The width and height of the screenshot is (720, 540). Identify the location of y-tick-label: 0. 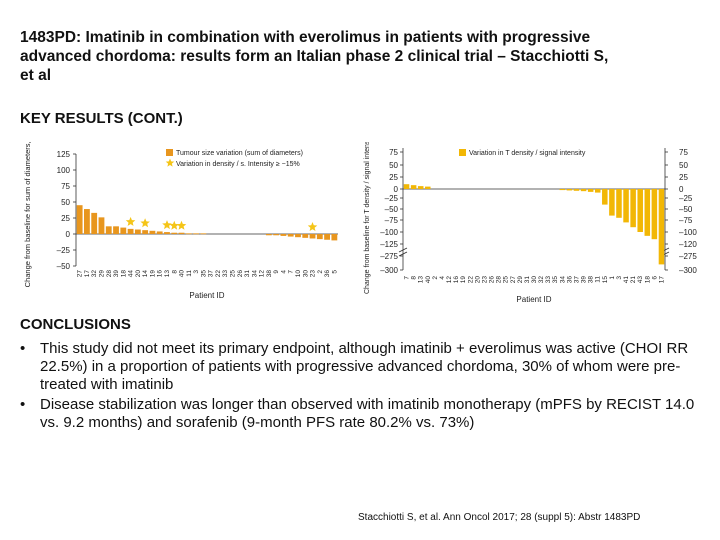
(68, 234).